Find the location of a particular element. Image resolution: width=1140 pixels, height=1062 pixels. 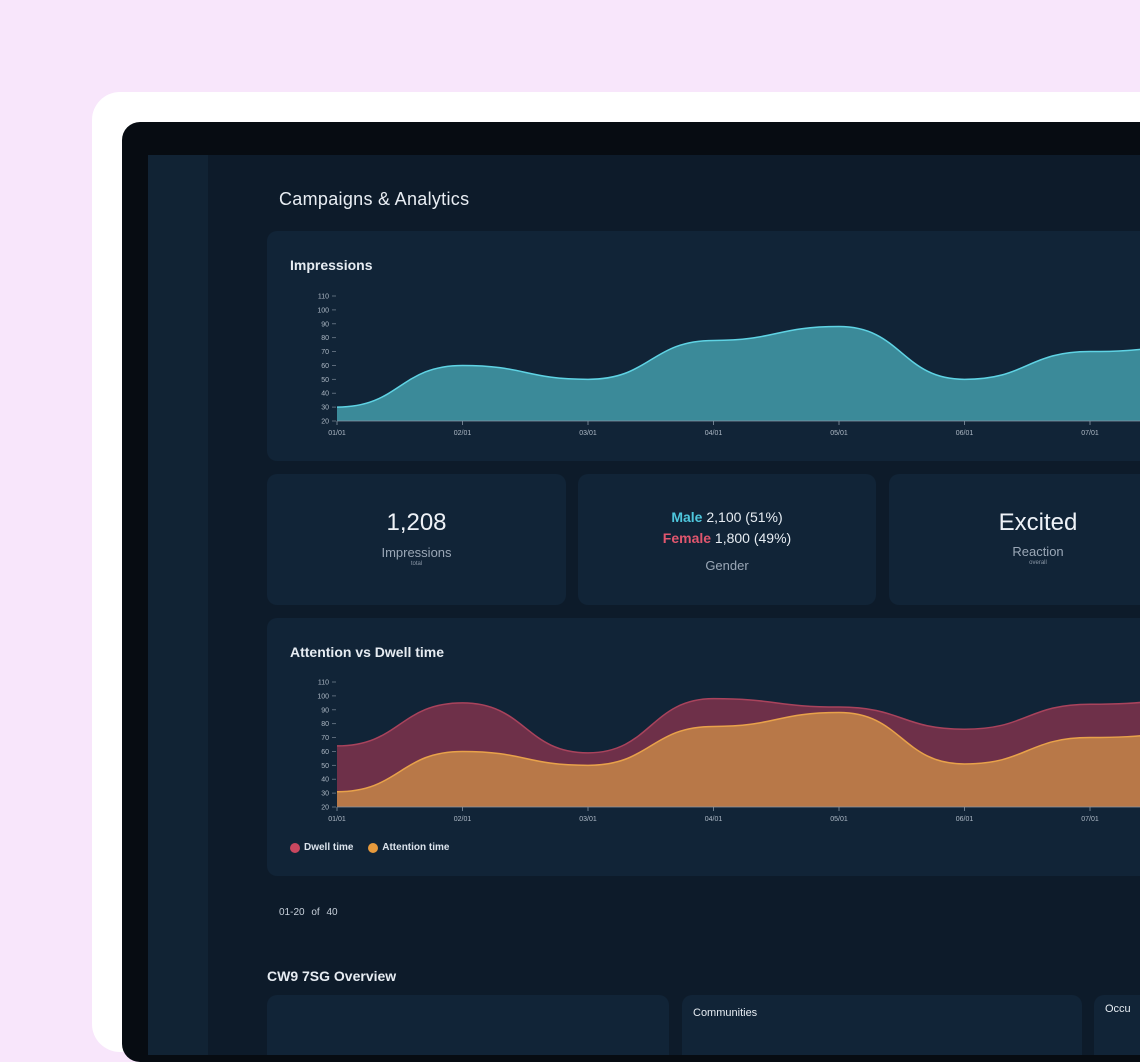

legend-dwell-label: Dwell time is located at coordinates (329, 847).